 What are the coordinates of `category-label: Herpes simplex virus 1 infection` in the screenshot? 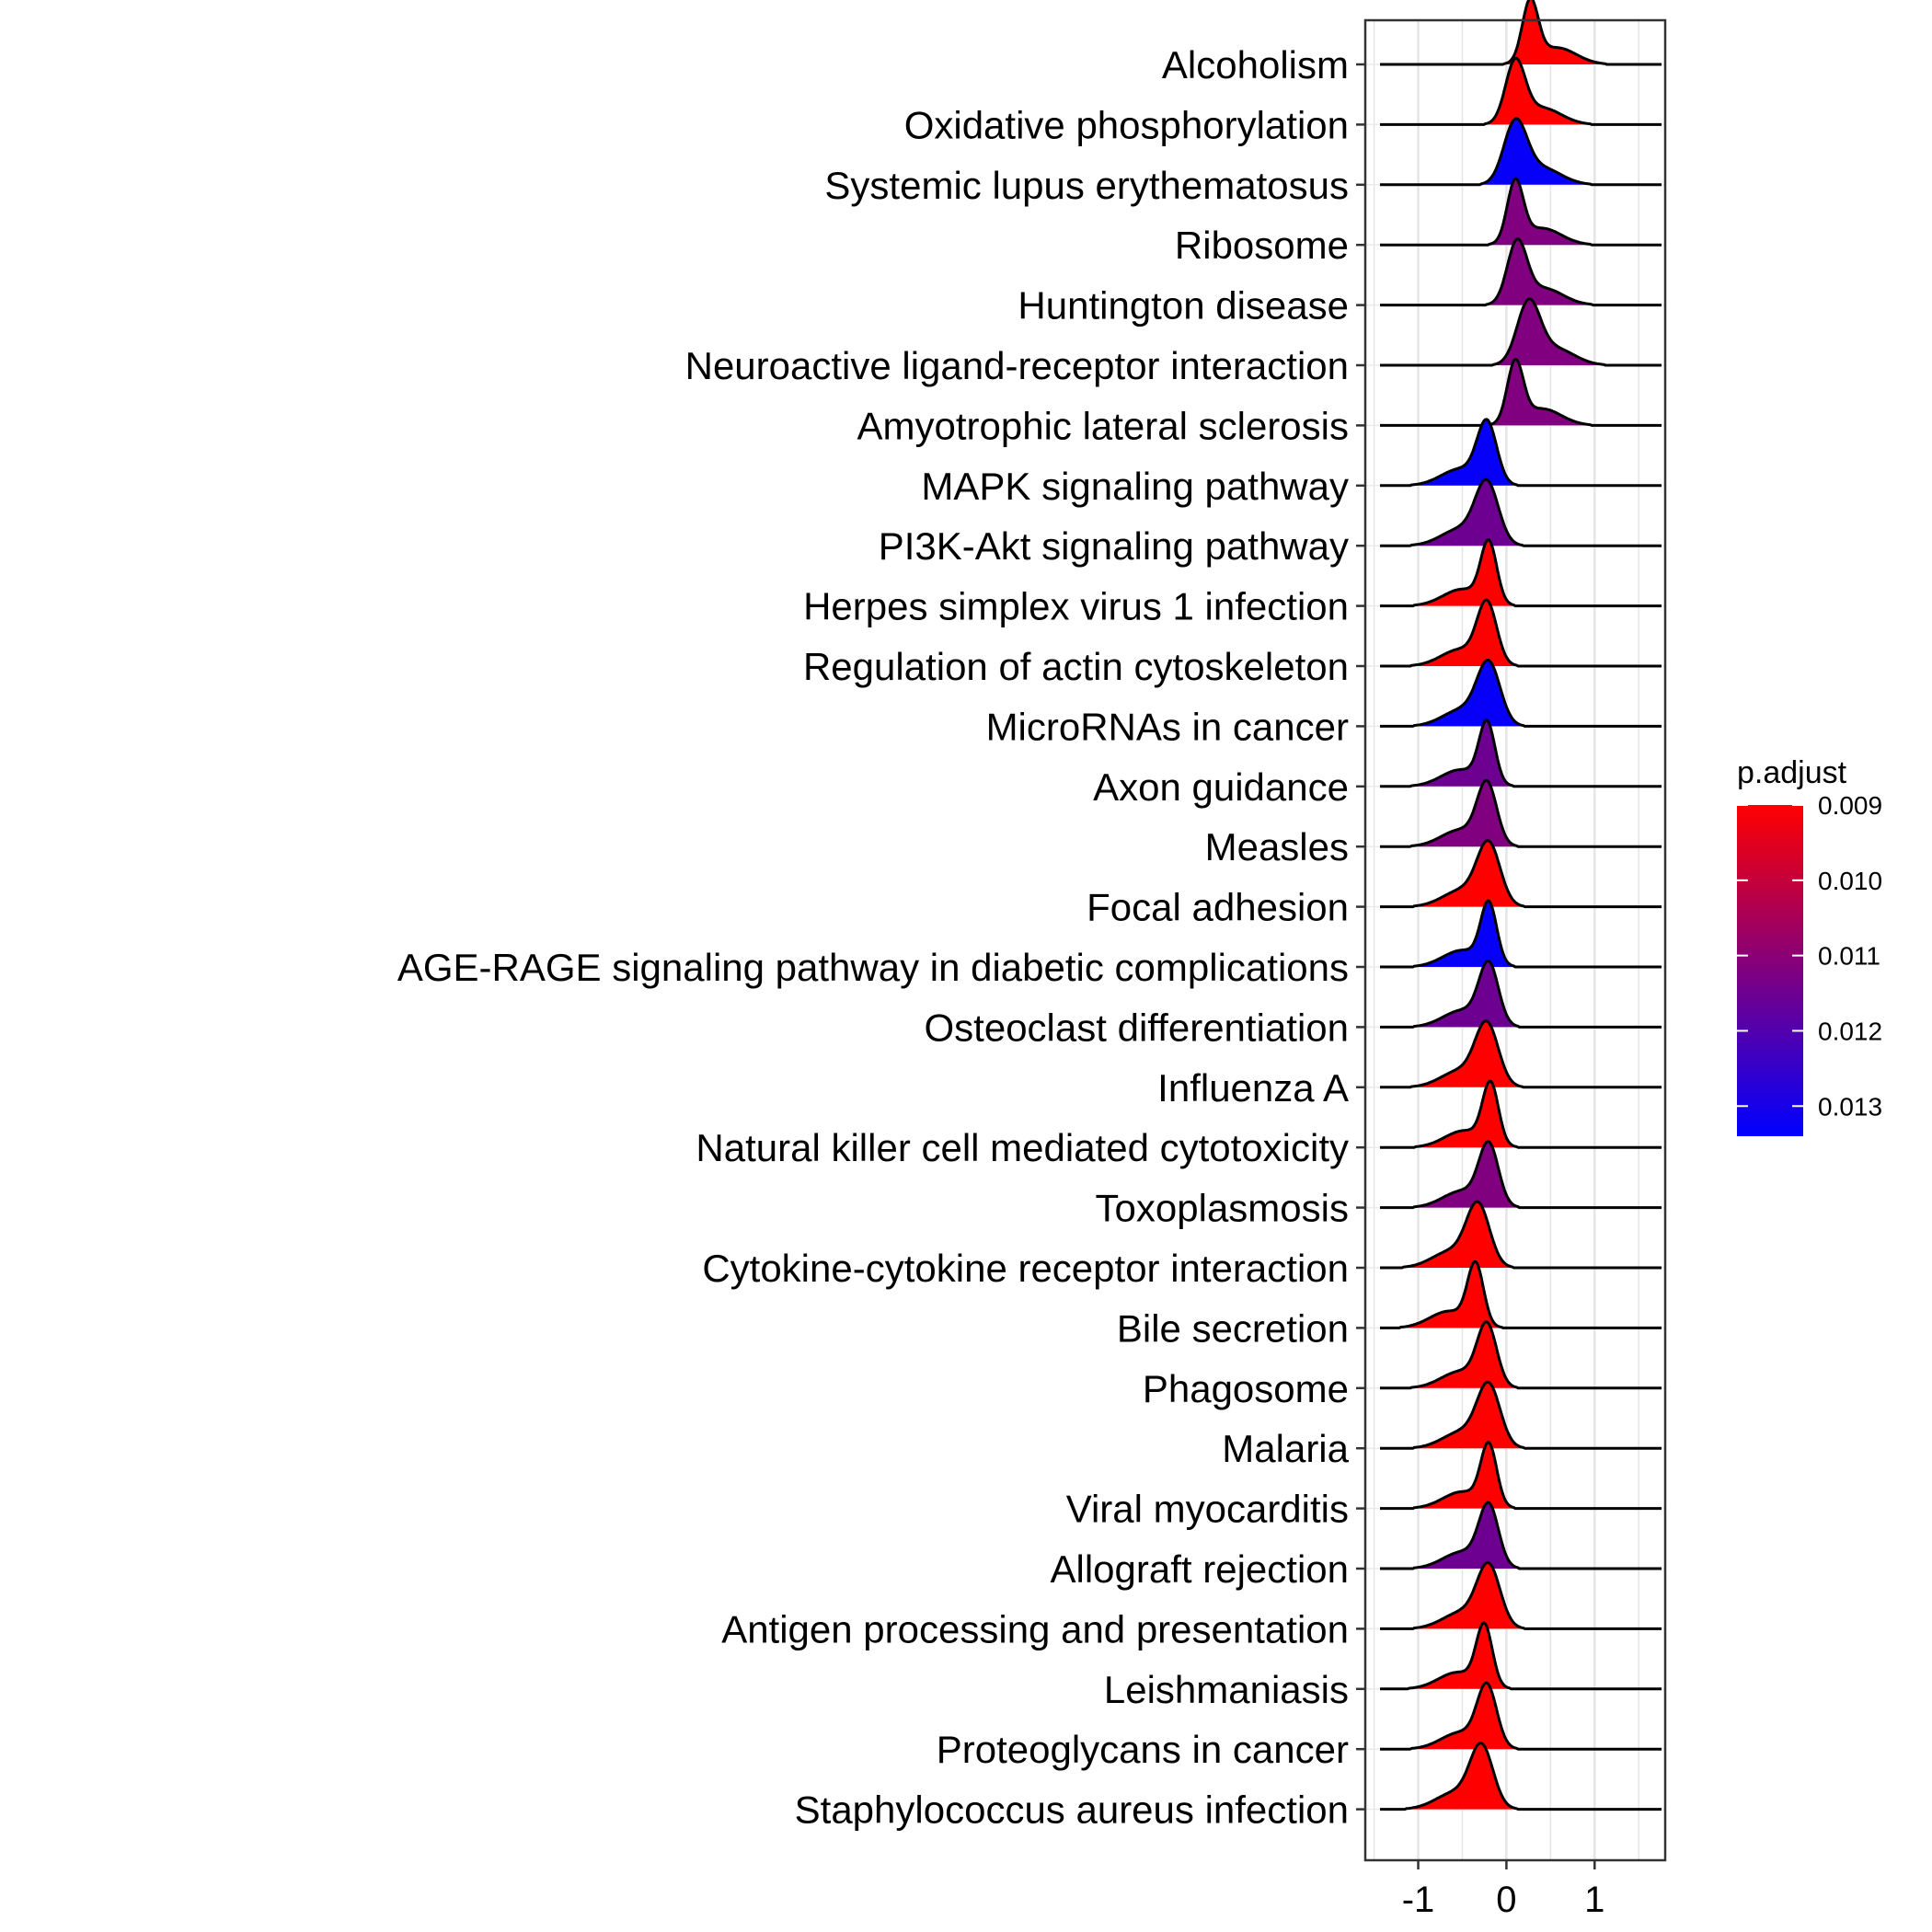 It's located at (1076, 606).